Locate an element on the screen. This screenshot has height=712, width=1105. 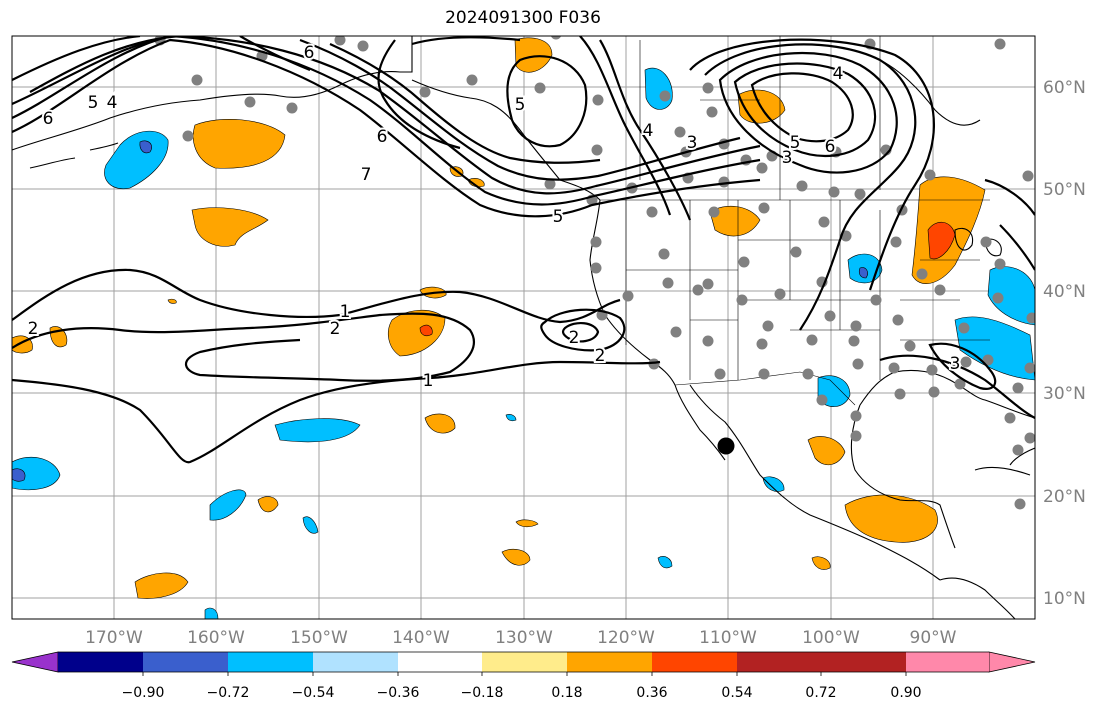
longitude-tick-label: 160°W is located at coordinates (216, 638).